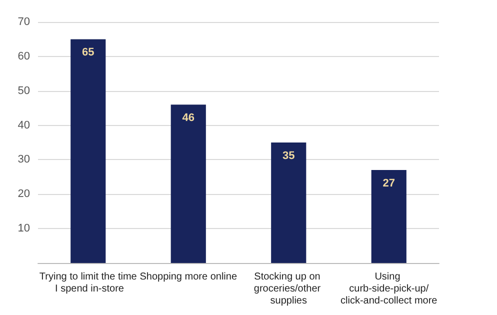 This screenshot has height=315, width=497. I want to click on y-tick-label: 20, so click(24, 194).